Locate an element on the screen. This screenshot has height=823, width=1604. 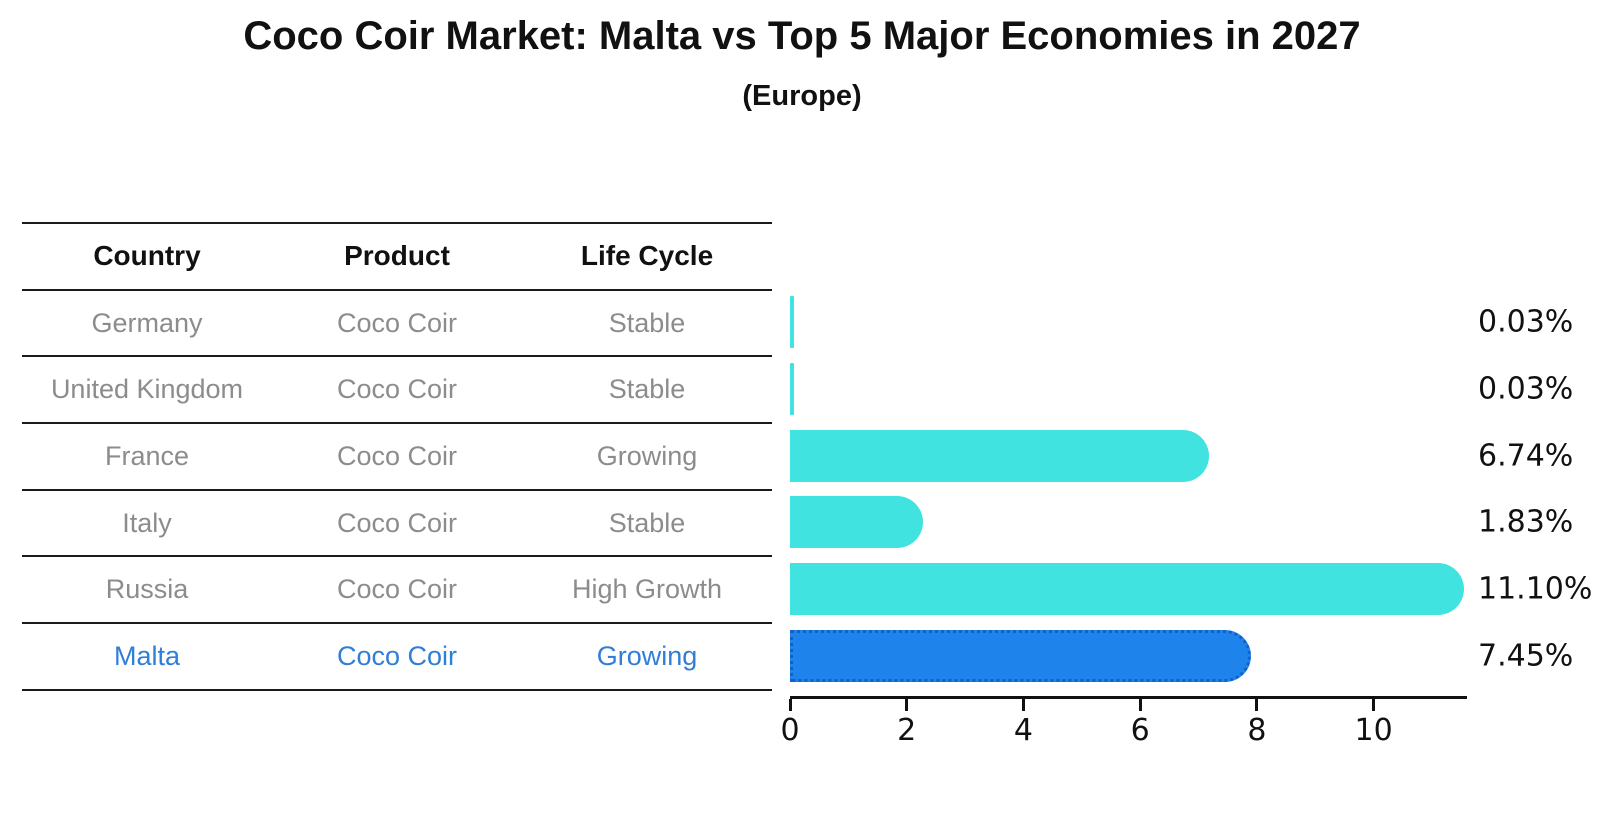
table-row-russia: Russia Coco Coir High Growth is located at coordinates (397, 591).